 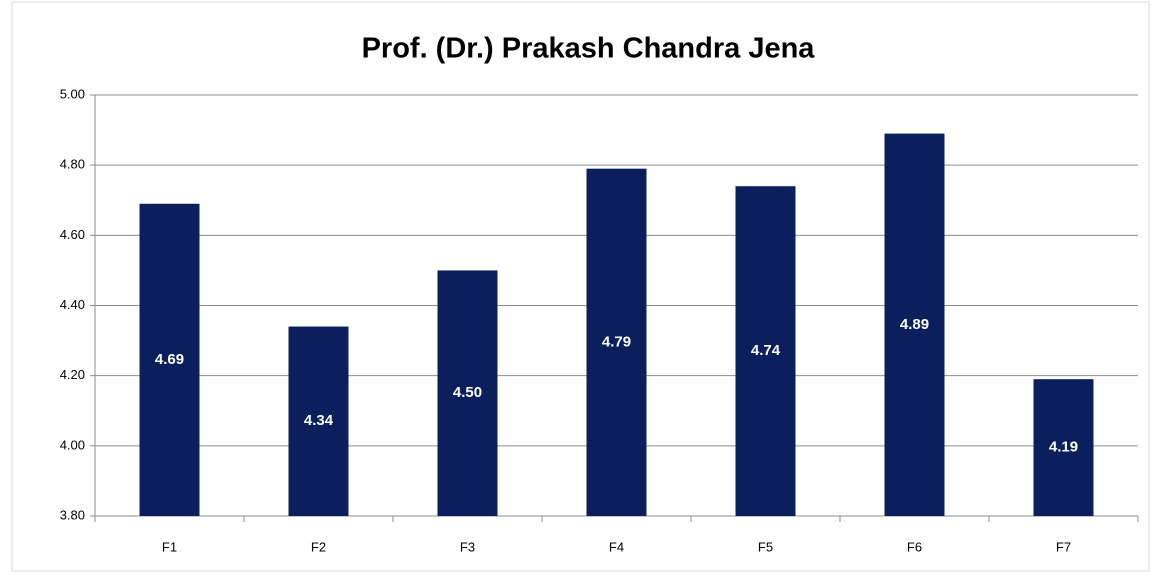 I want to click on data-label: 4.69, so click(x=169, y=359).